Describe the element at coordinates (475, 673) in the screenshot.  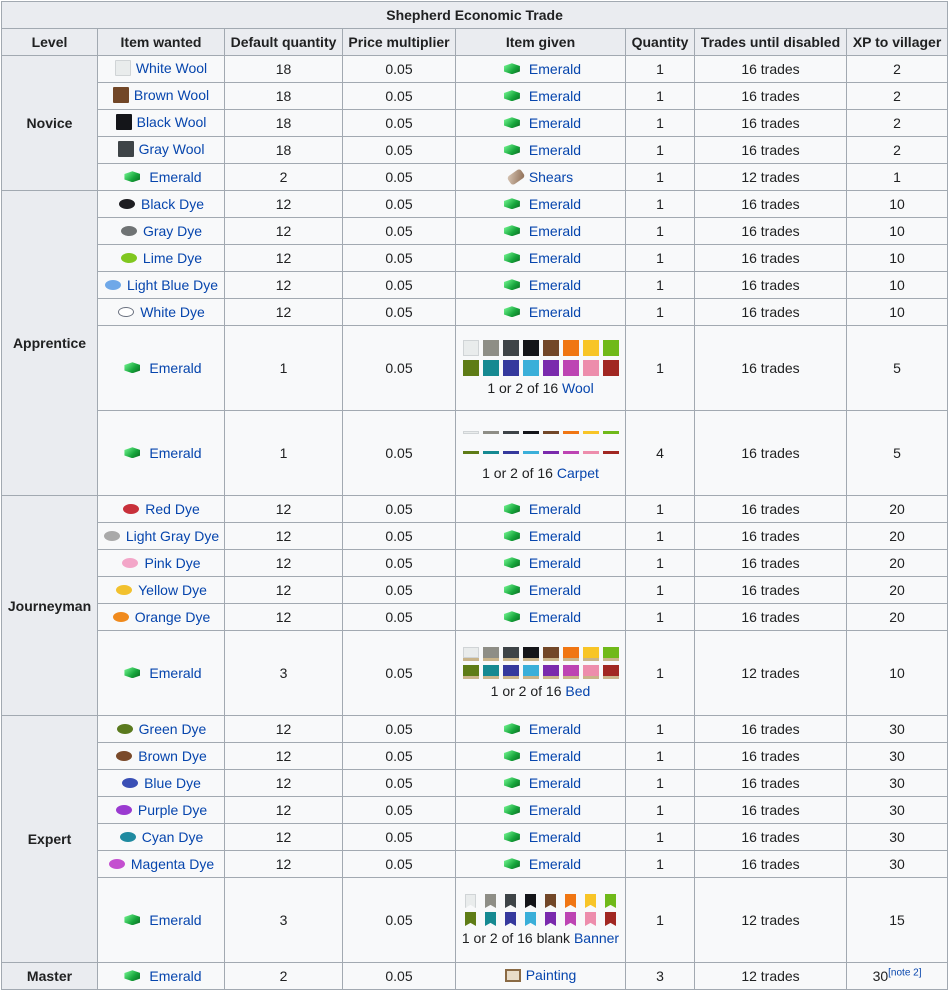
I see `table-row: Emerald 3 0.05 1 or 2 of 16 Bed 1 12 trades 10` at that location.